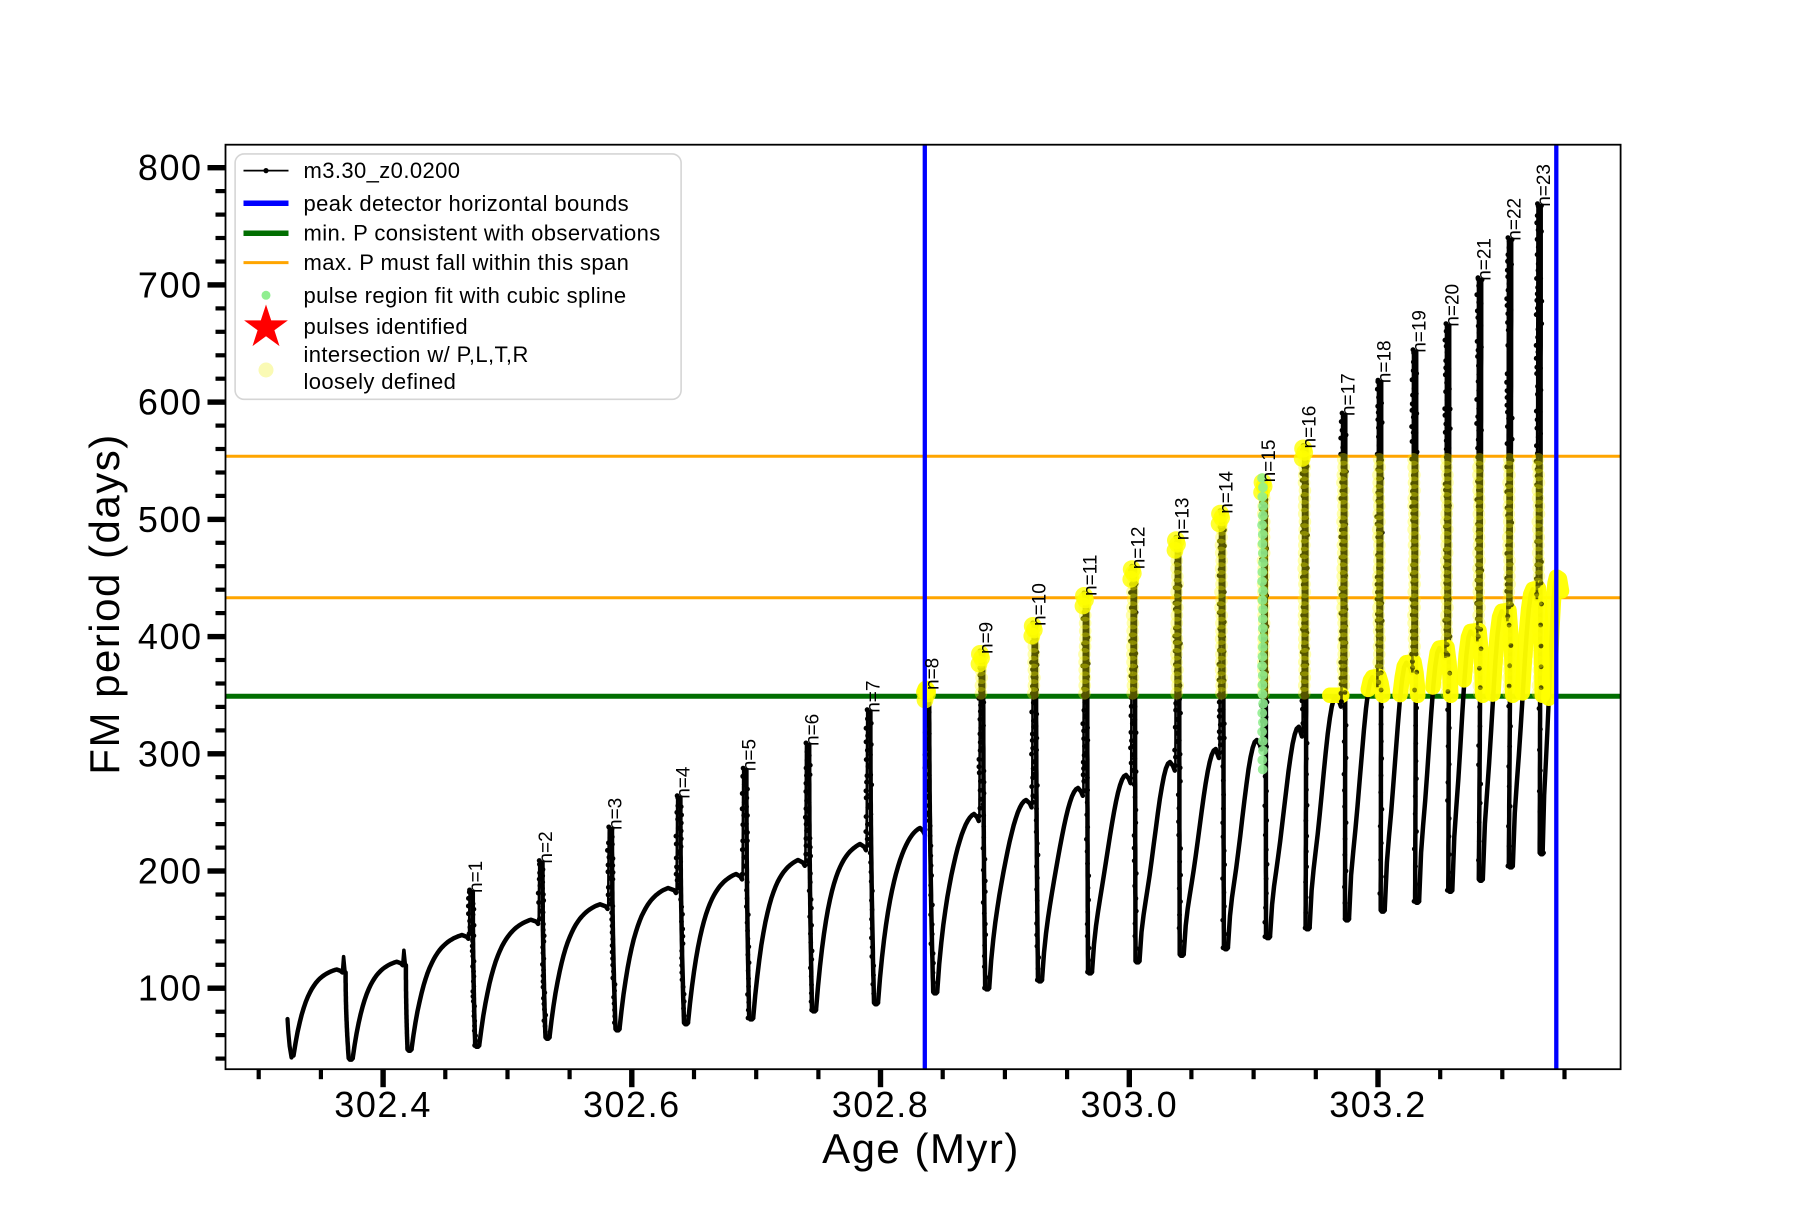  I want to click on svg-text:max. P must fall within this s: max. P must fall within this span, so click(467, 262).